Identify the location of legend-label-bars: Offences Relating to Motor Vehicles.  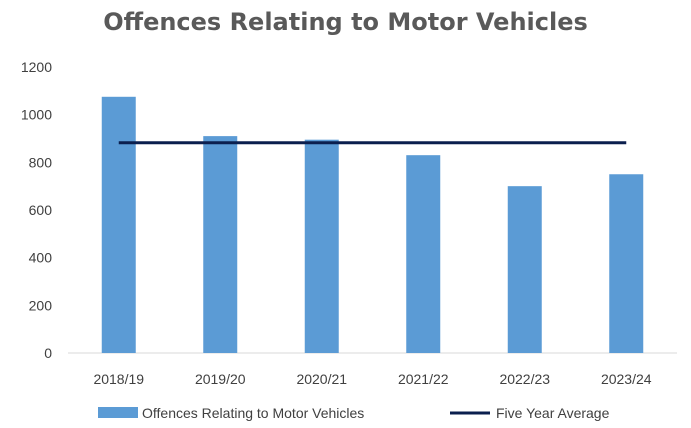
(253, 413).